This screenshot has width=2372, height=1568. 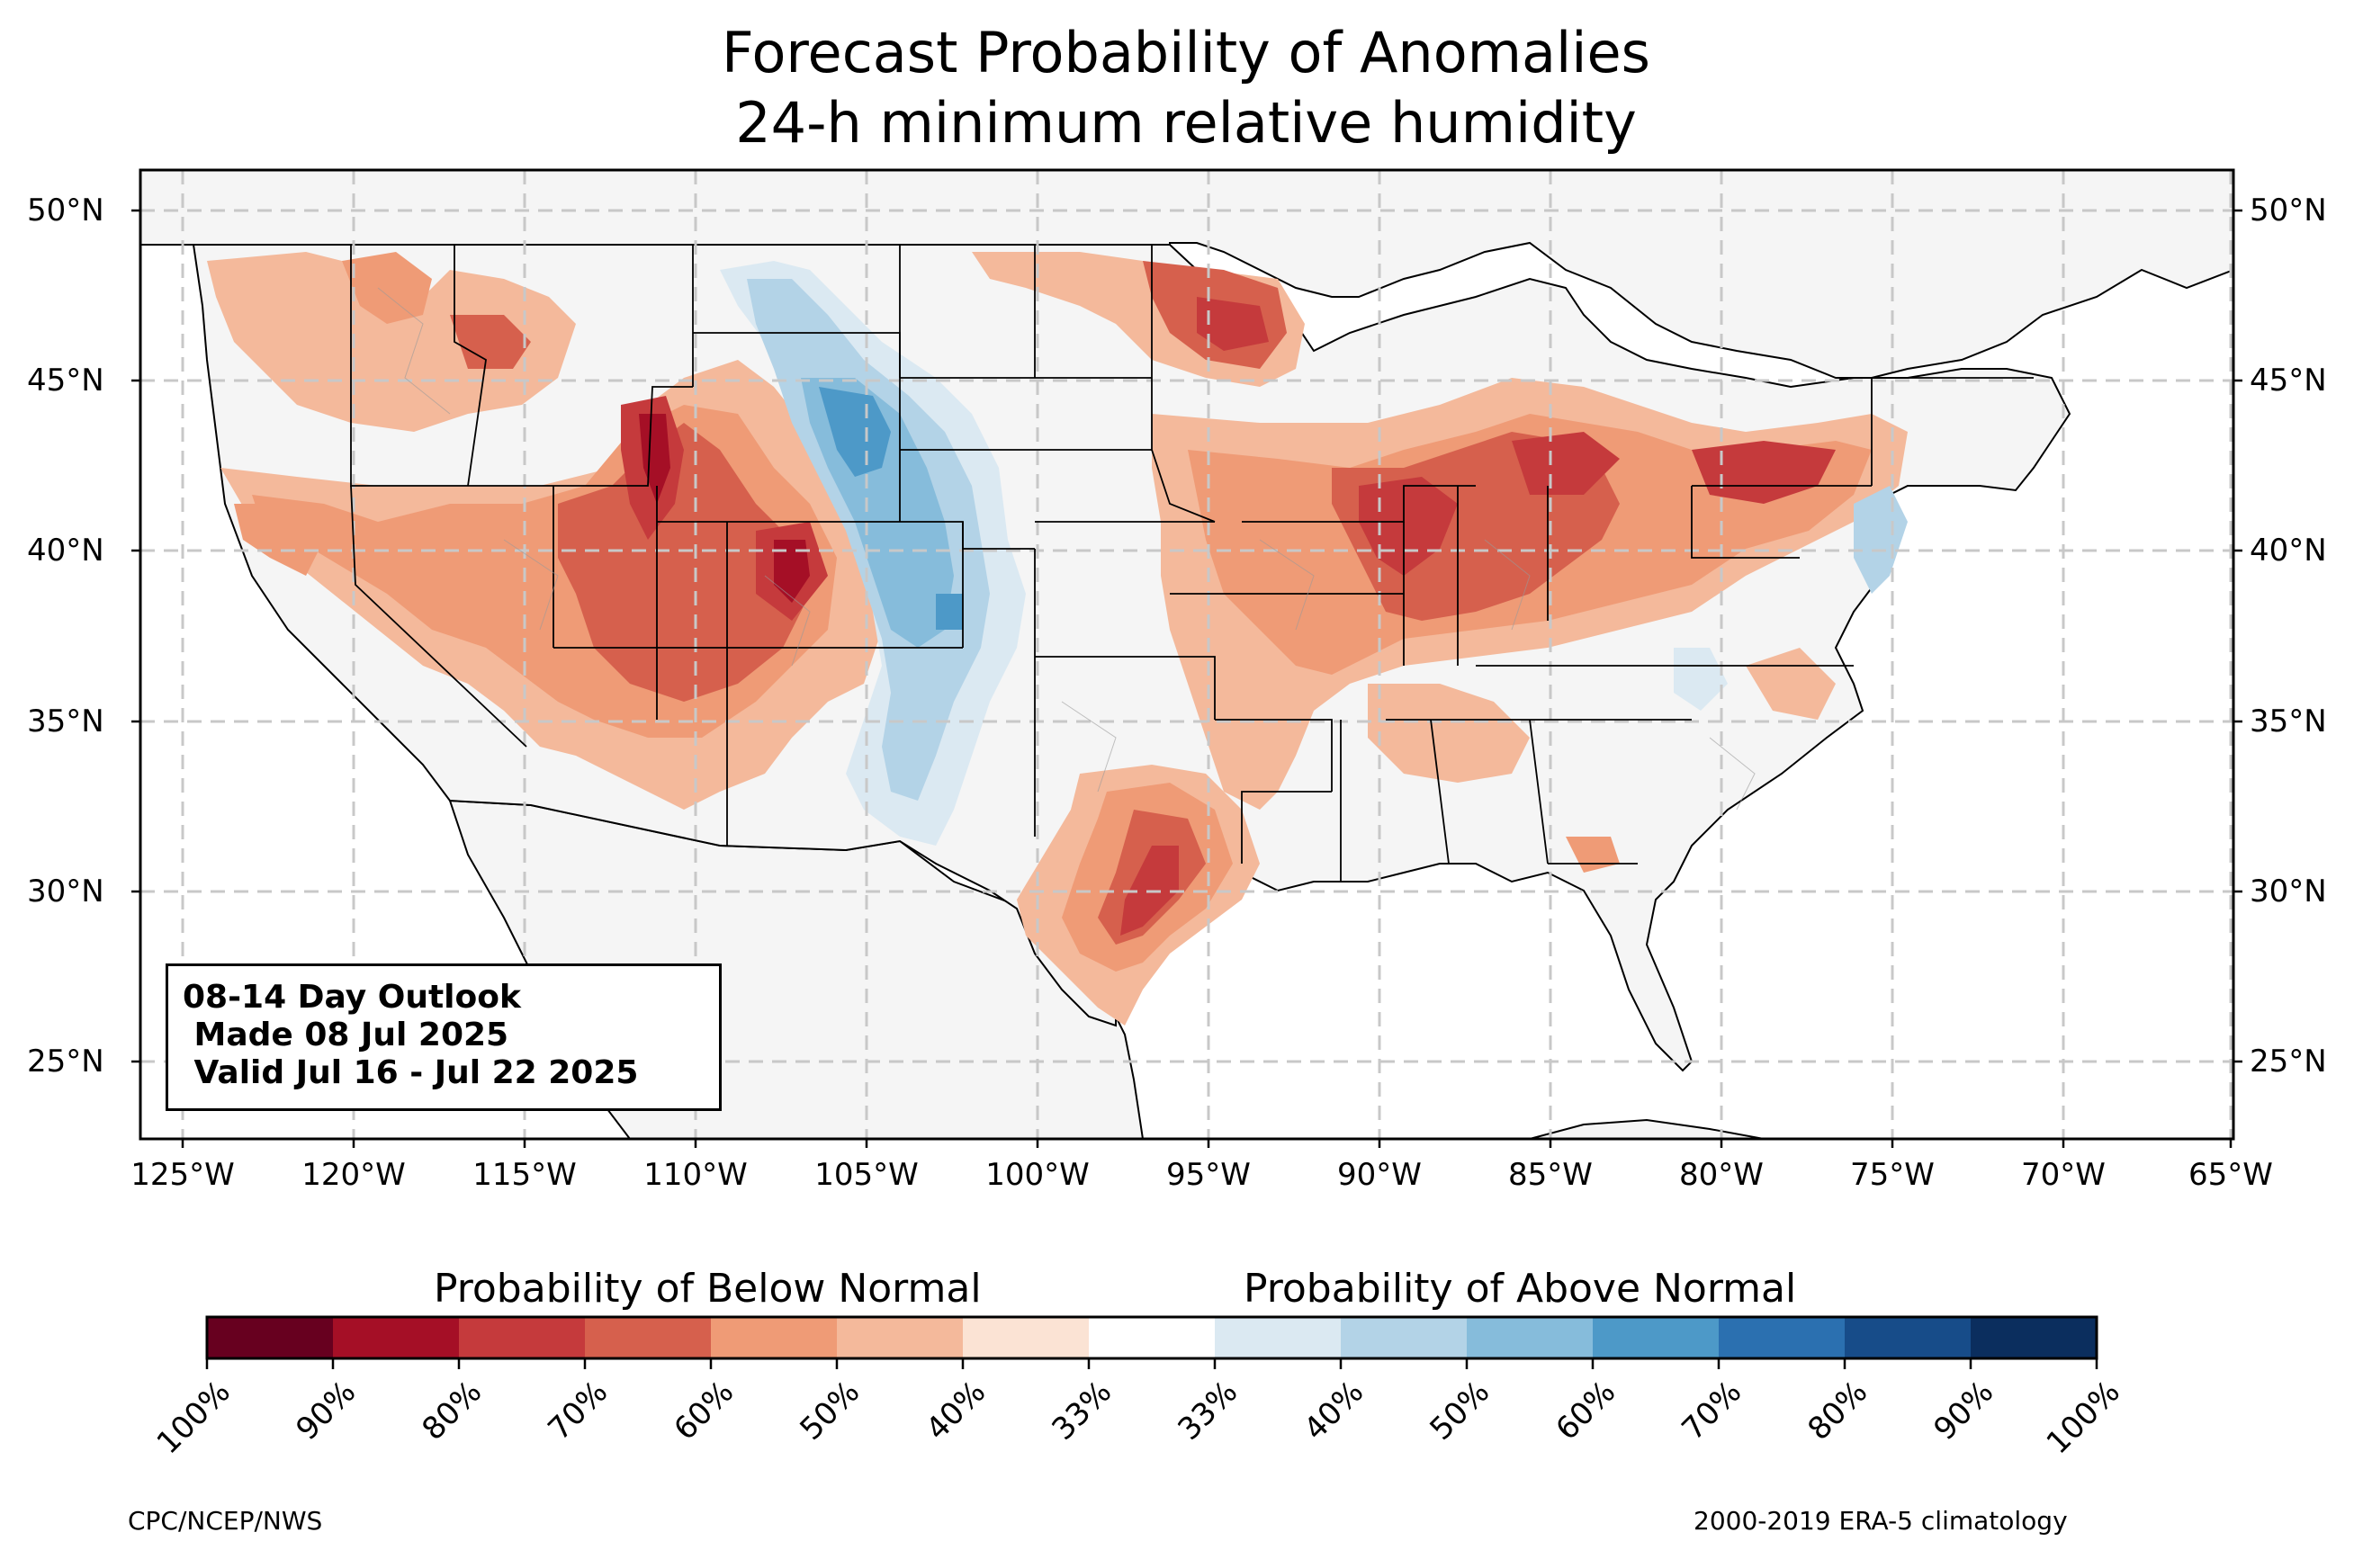 I want to click on colorbar, so click(x=1151, y=1342).